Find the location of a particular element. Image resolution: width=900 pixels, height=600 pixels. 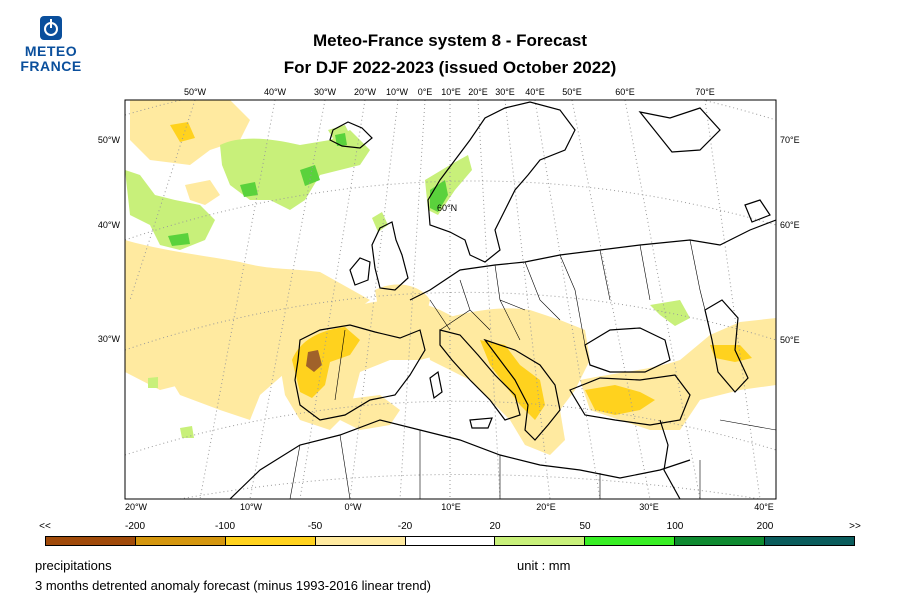

meridian-10w is located at coordinates (374, 299).